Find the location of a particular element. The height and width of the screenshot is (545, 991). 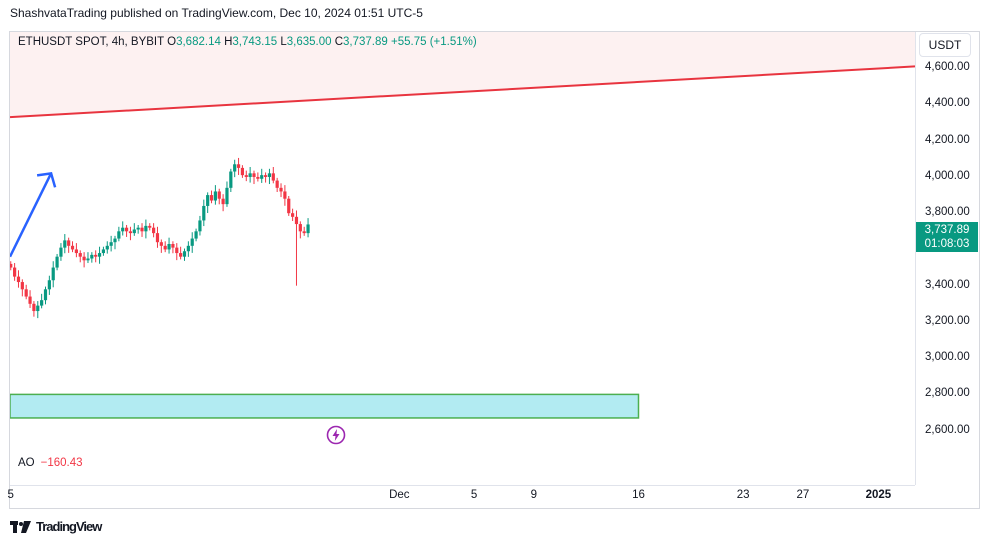

brand-name: TradingView is located at coordinates (69, 526).